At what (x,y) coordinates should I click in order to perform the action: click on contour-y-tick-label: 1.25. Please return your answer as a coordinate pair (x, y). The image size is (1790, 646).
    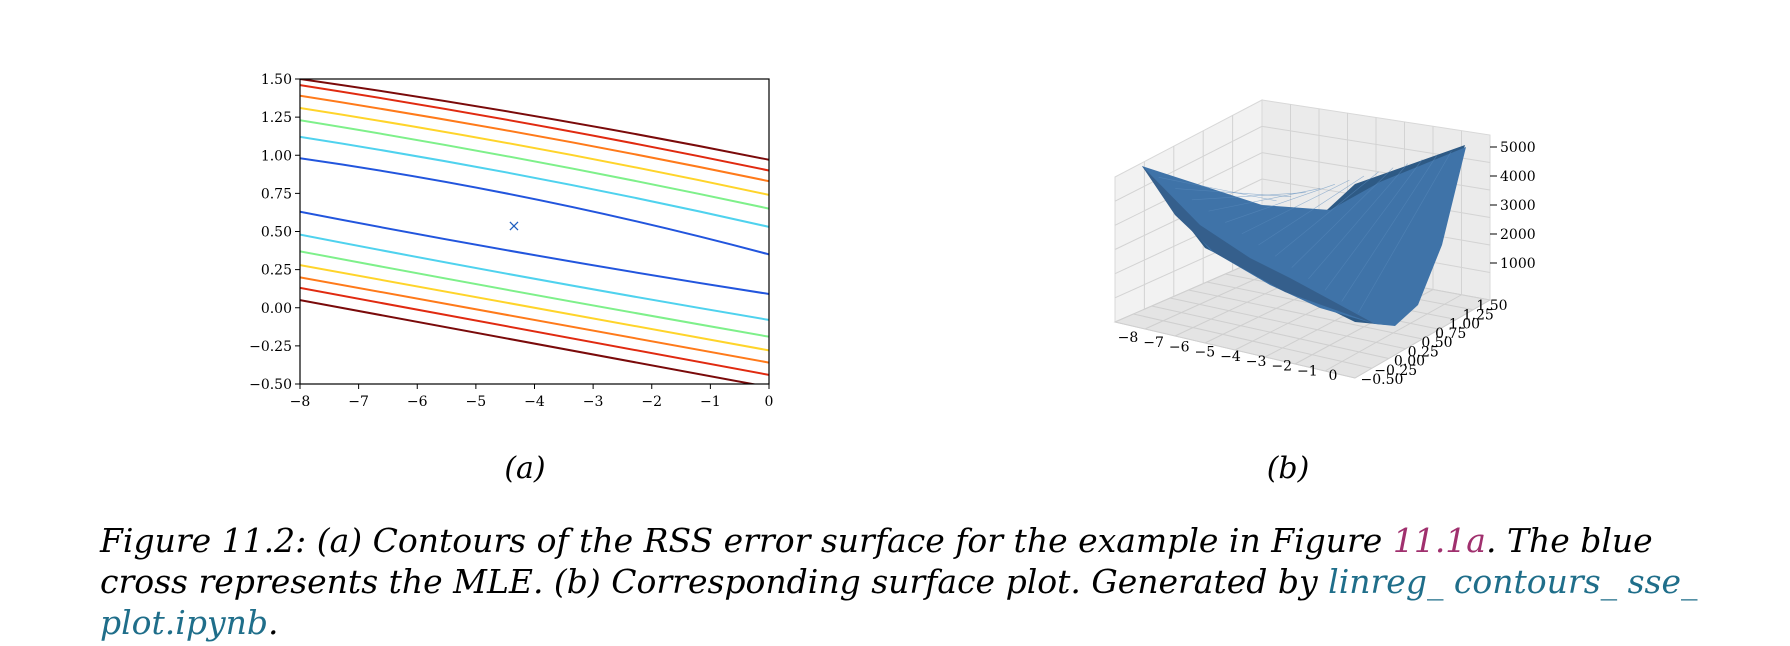
    Looking at the image, I should click on (276, 118).